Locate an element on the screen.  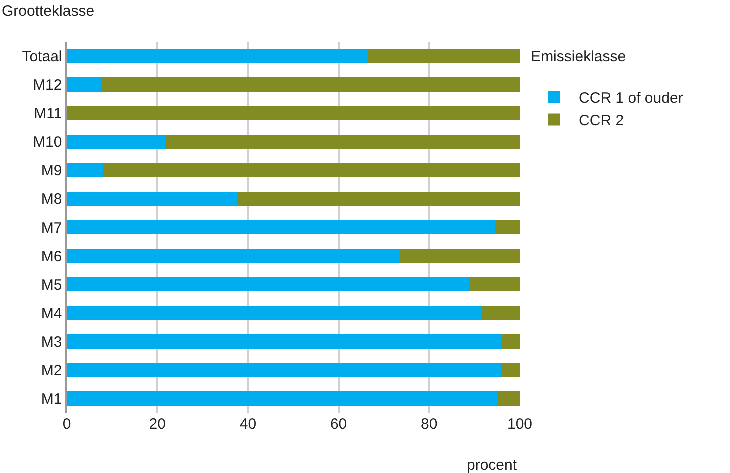
y-tick-label: M4 is located at coordinates (51, 313).